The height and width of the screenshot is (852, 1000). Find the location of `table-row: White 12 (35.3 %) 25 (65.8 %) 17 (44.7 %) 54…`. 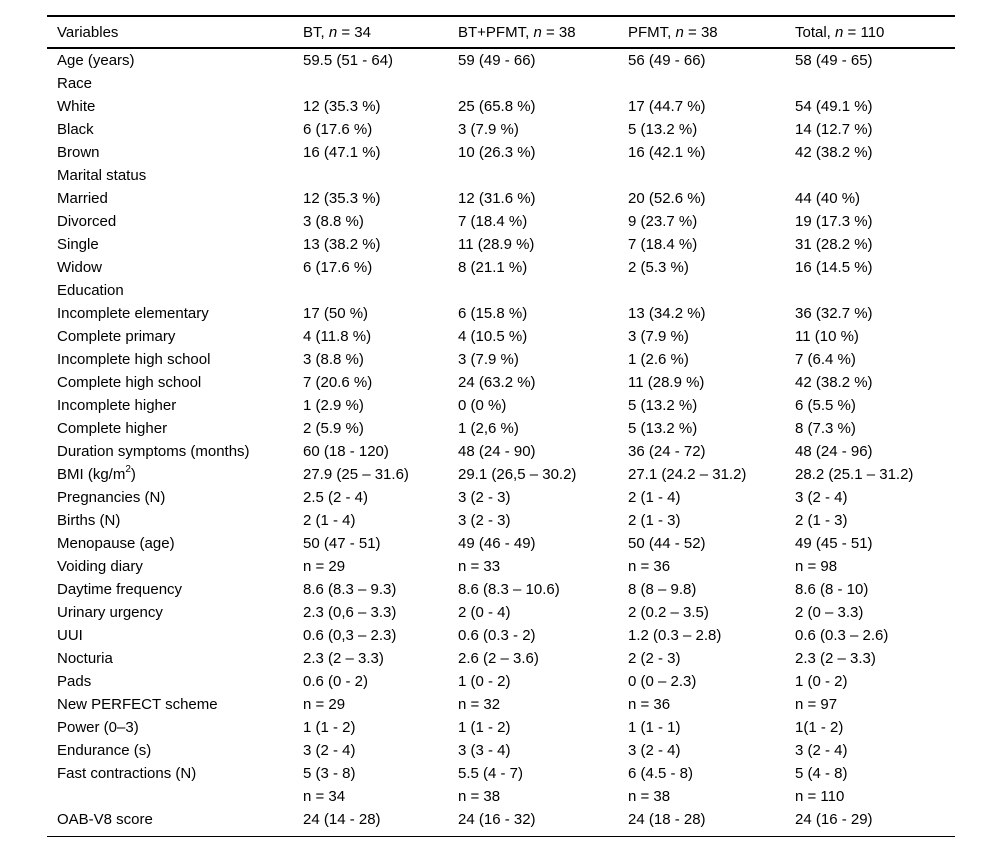

table-row: White 12 (35.3 %) 25 (65.8 %) 17 (44.7 %) 54… is located at coordinates (501, 106).